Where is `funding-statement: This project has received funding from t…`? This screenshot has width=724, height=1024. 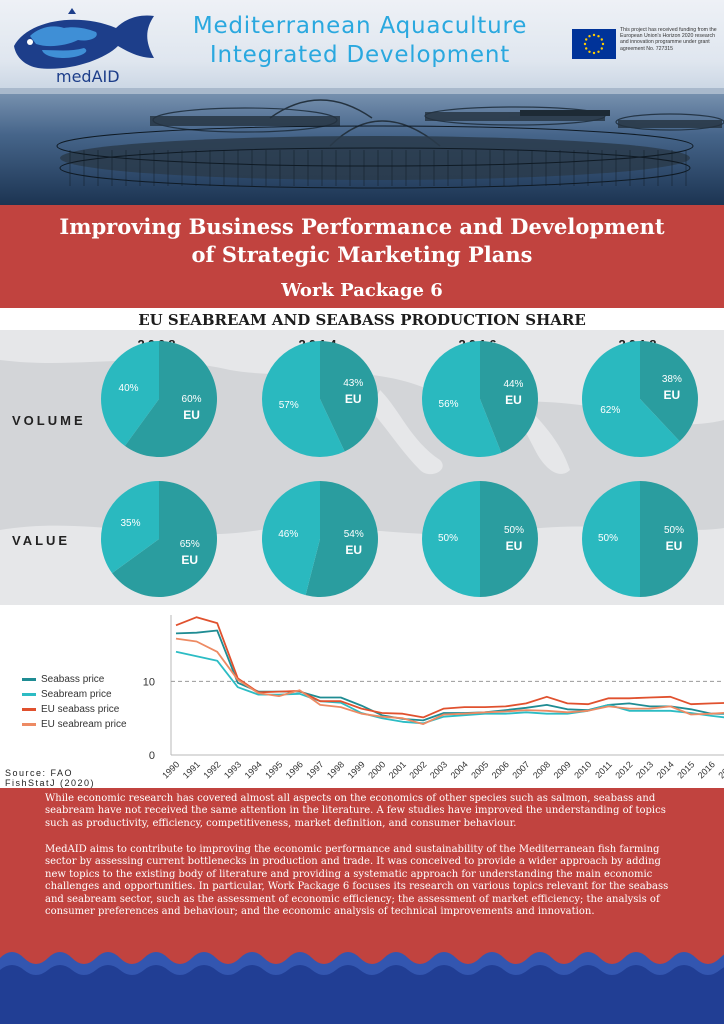 funding-statement: This project has received funding from t… is located at coordinates (668, 39).